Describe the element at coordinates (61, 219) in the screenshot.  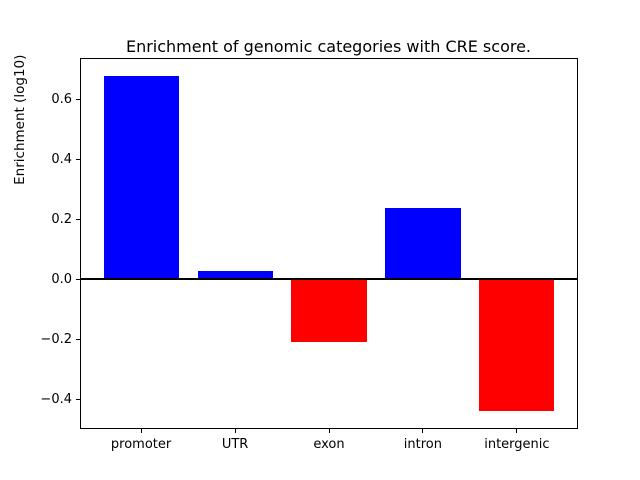
I see `ytick-label: 0.2` at that location.